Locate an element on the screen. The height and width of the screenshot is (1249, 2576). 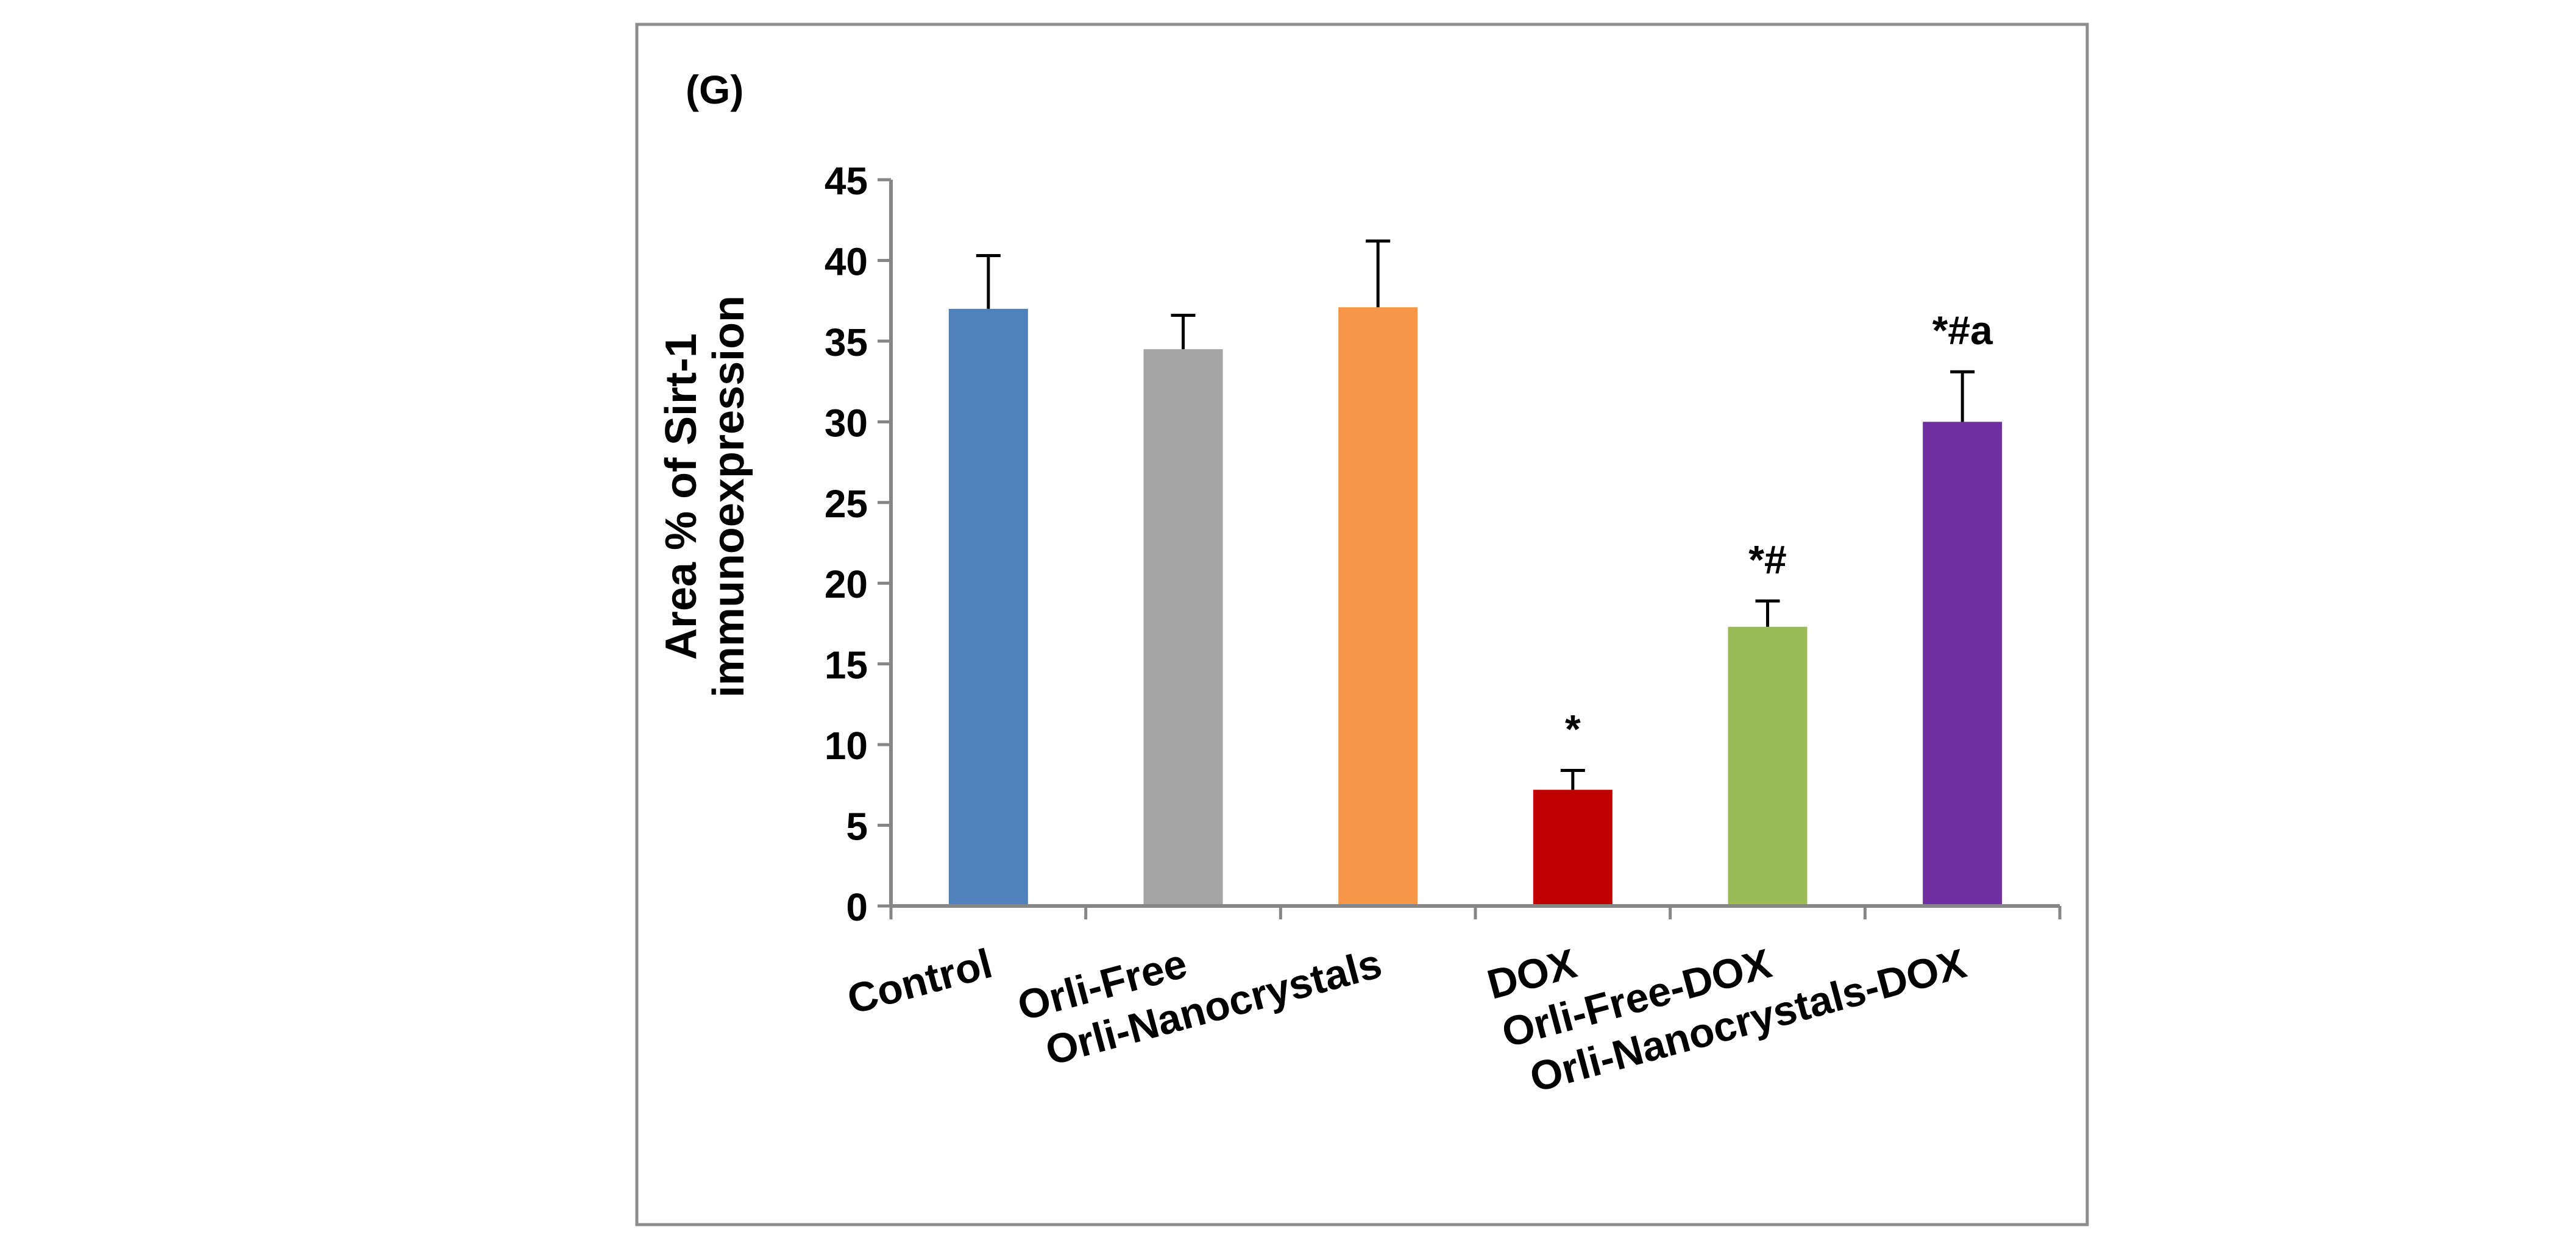
y-axis-label-line-2: immunoexpression is located at coordinates (729, 497).